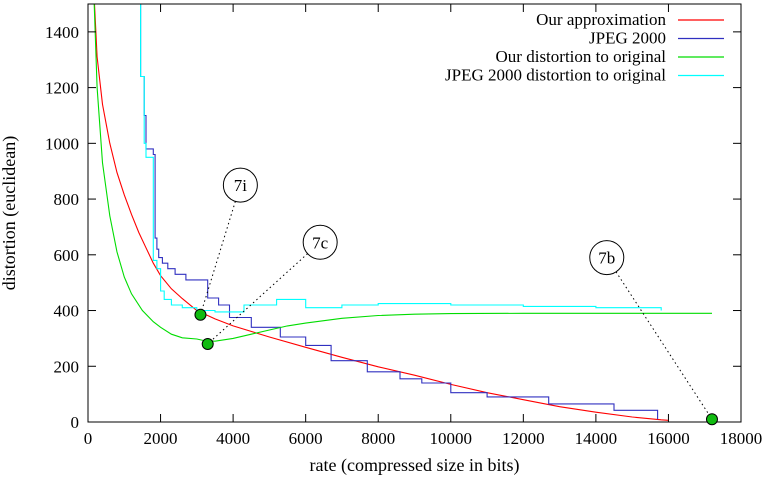  I want to click on x-tick-label: 8000, so click(378, 438).